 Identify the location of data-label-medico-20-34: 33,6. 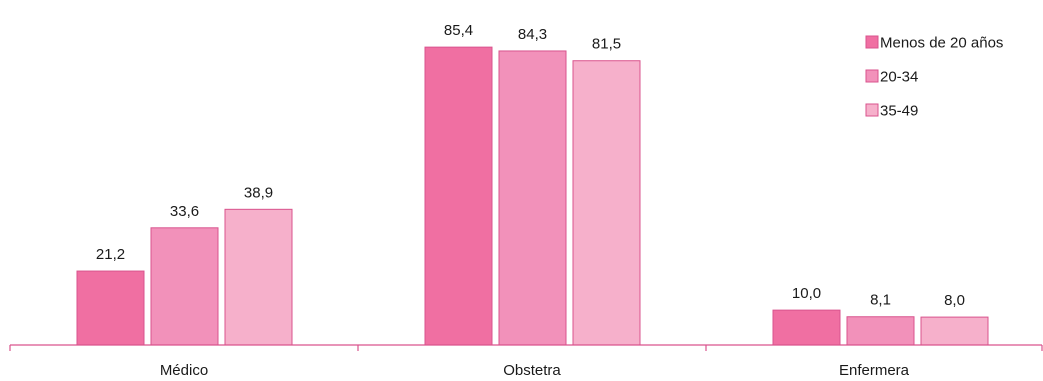
(184, 211).